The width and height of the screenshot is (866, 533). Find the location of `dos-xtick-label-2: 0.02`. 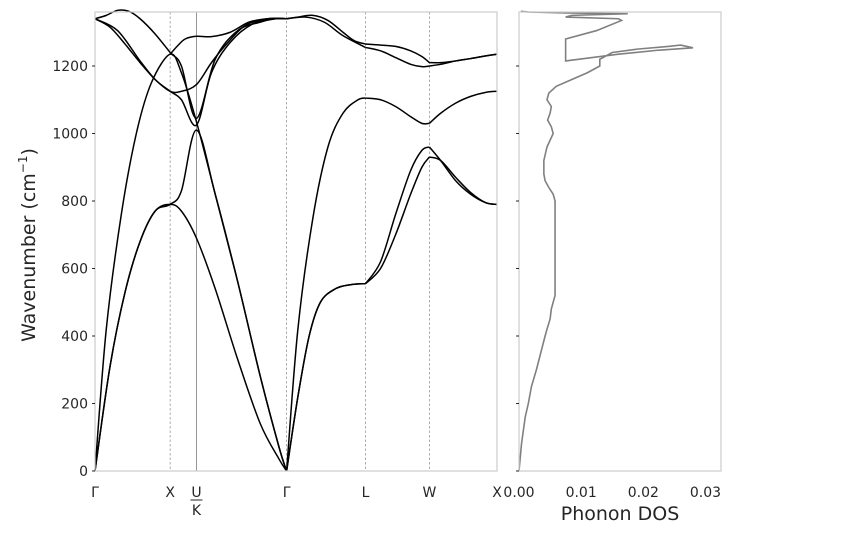

dos-xtick-label-2: 0.02 is located at coordinates (643, 493).